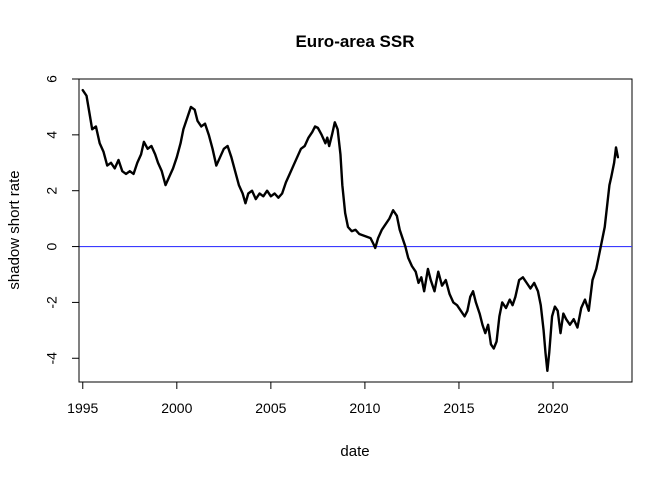 The image size is (672, 481). I want to click on x-tick-label: 2000, so click(176, 408).